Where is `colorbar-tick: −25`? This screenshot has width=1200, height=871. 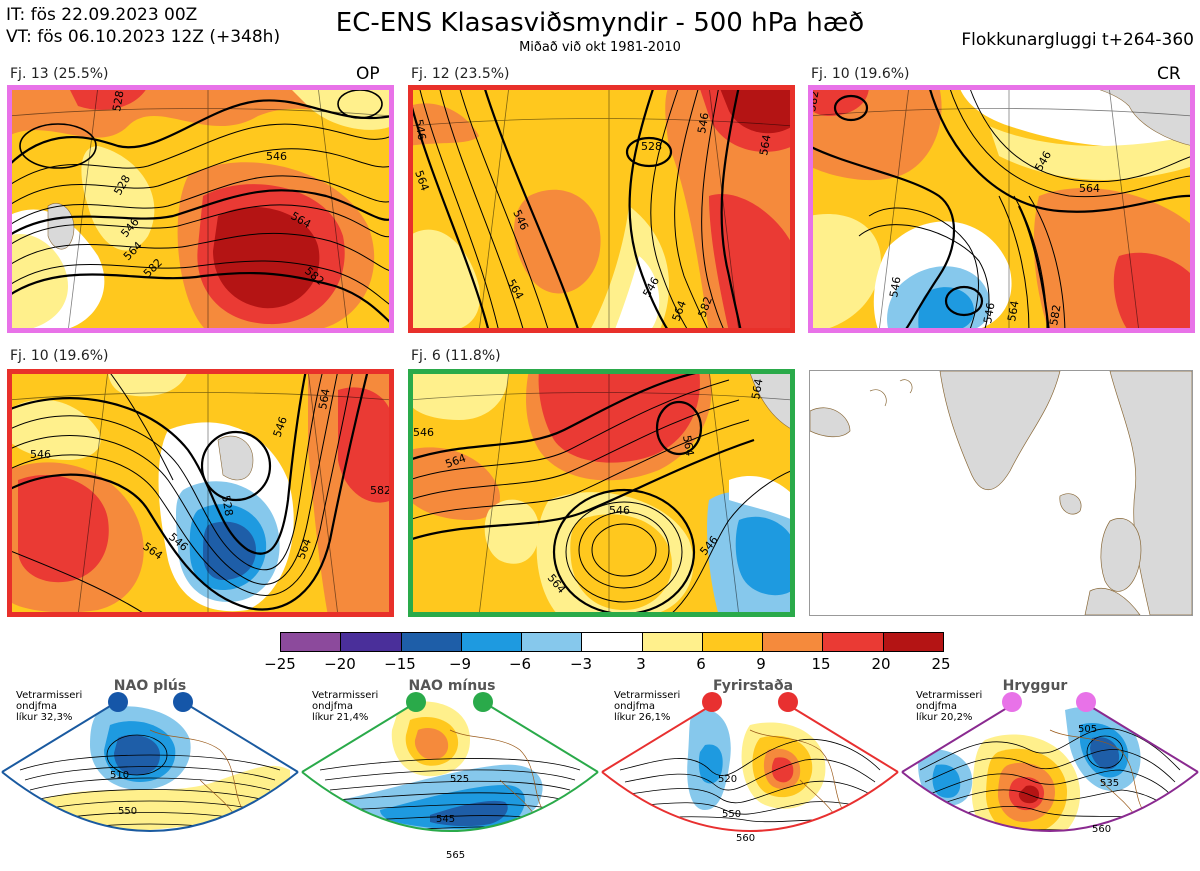
colorbar-tick: −25 is located at coordinates (280, 664).